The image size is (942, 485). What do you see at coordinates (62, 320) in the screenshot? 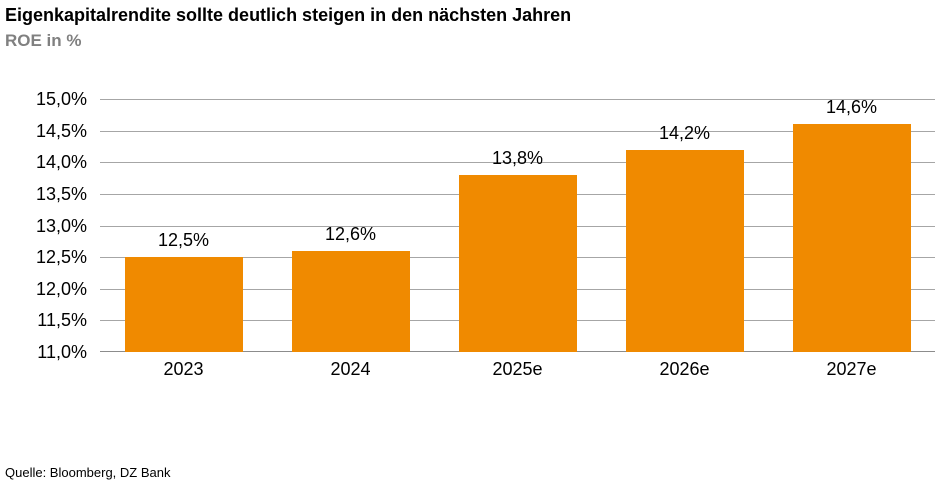
I see `y-tick-label: 11,5%` at bounding box center [62, 320].